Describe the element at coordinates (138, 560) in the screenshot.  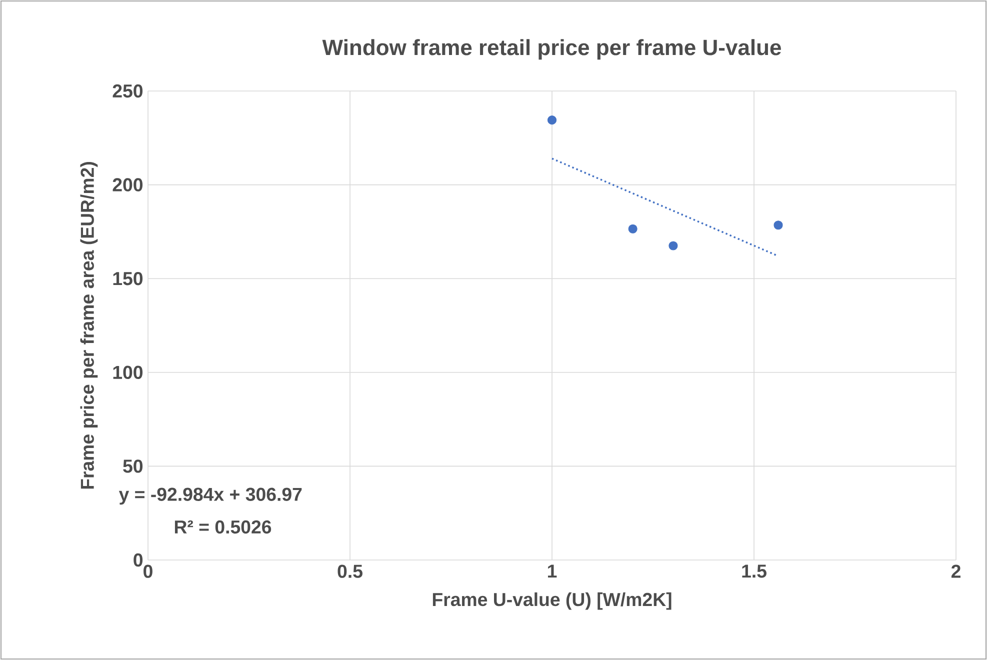
I see `y-tick-label: 0` at that location.